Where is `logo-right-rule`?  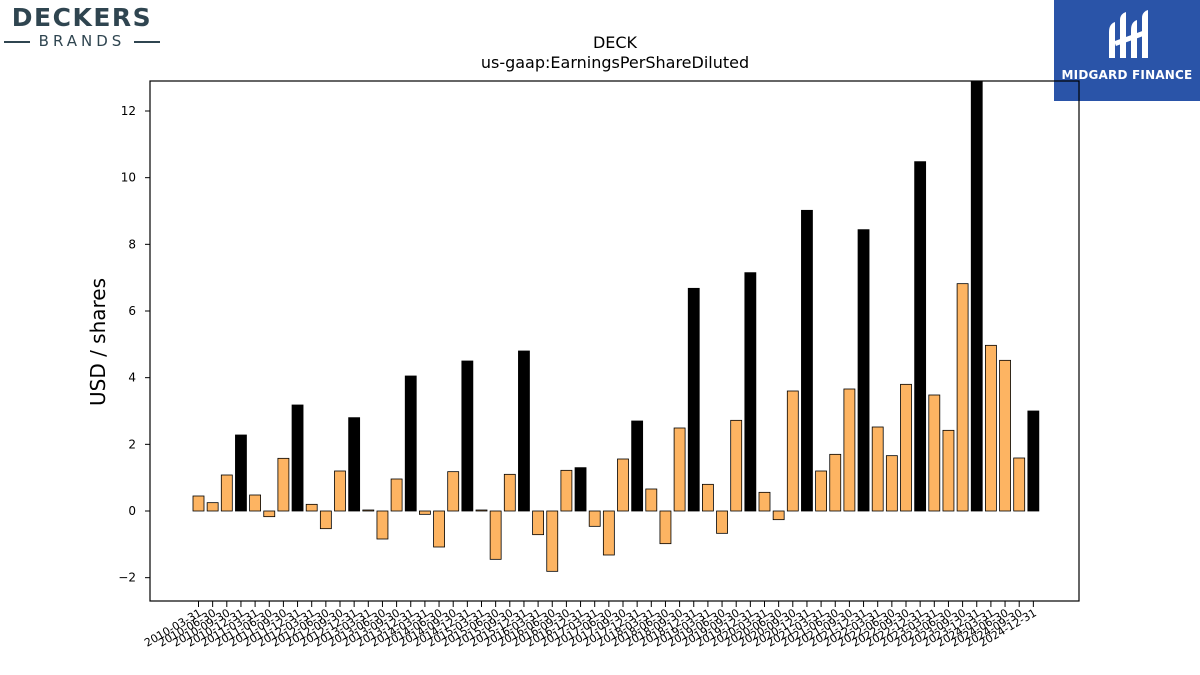
logo-right-rule is located at coordinates (147, 42).